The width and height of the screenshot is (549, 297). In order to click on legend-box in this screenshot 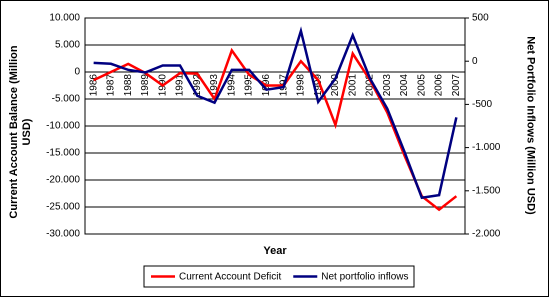, I will do `click(279, 276)`.